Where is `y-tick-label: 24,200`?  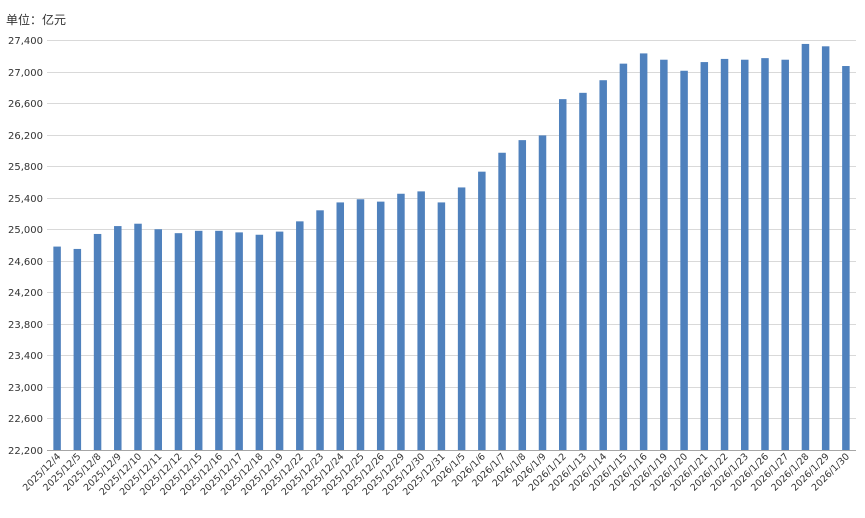 y-tick-label: 24,200 is located at coordinates (25, 293).